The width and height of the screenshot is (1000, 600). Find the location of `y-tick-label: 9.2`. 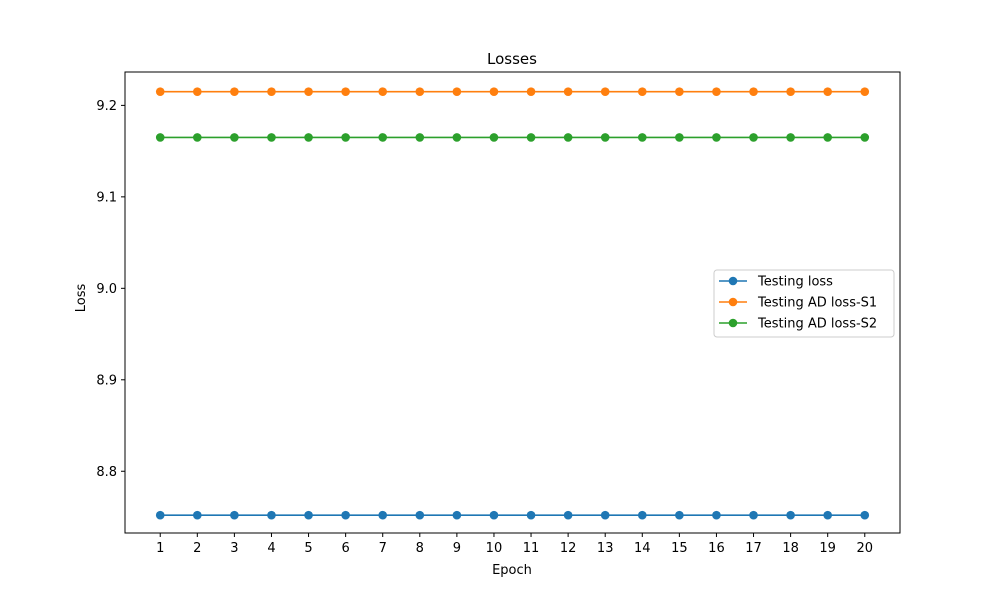

y-tick-label: 9.2 is located at coordinates (106, 106).